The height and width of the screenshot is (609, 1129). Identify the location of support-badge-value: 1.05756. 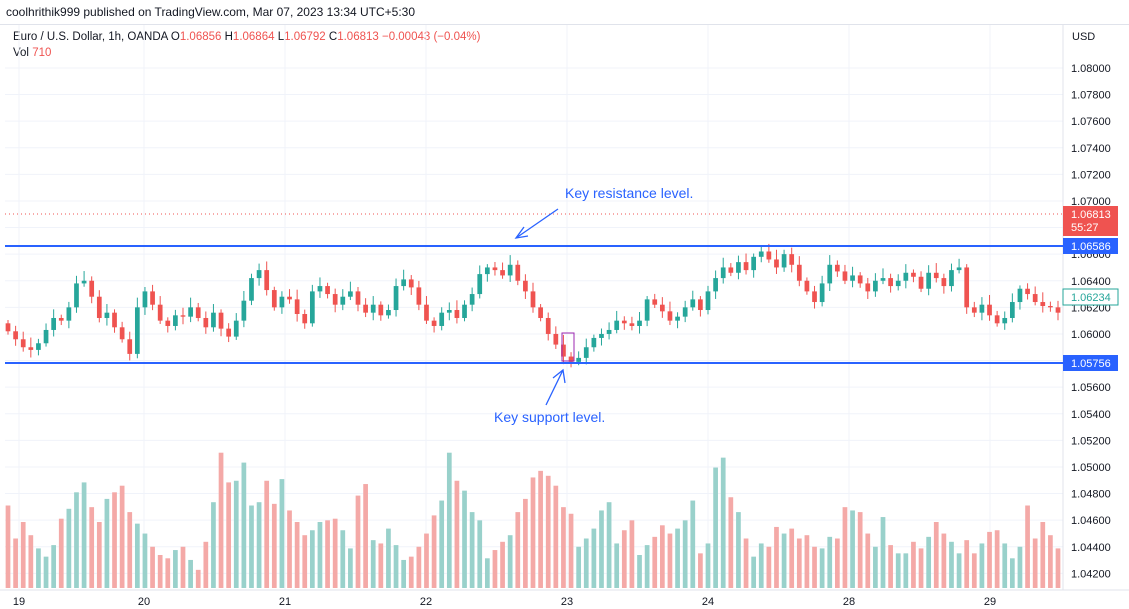
(1091, 364).